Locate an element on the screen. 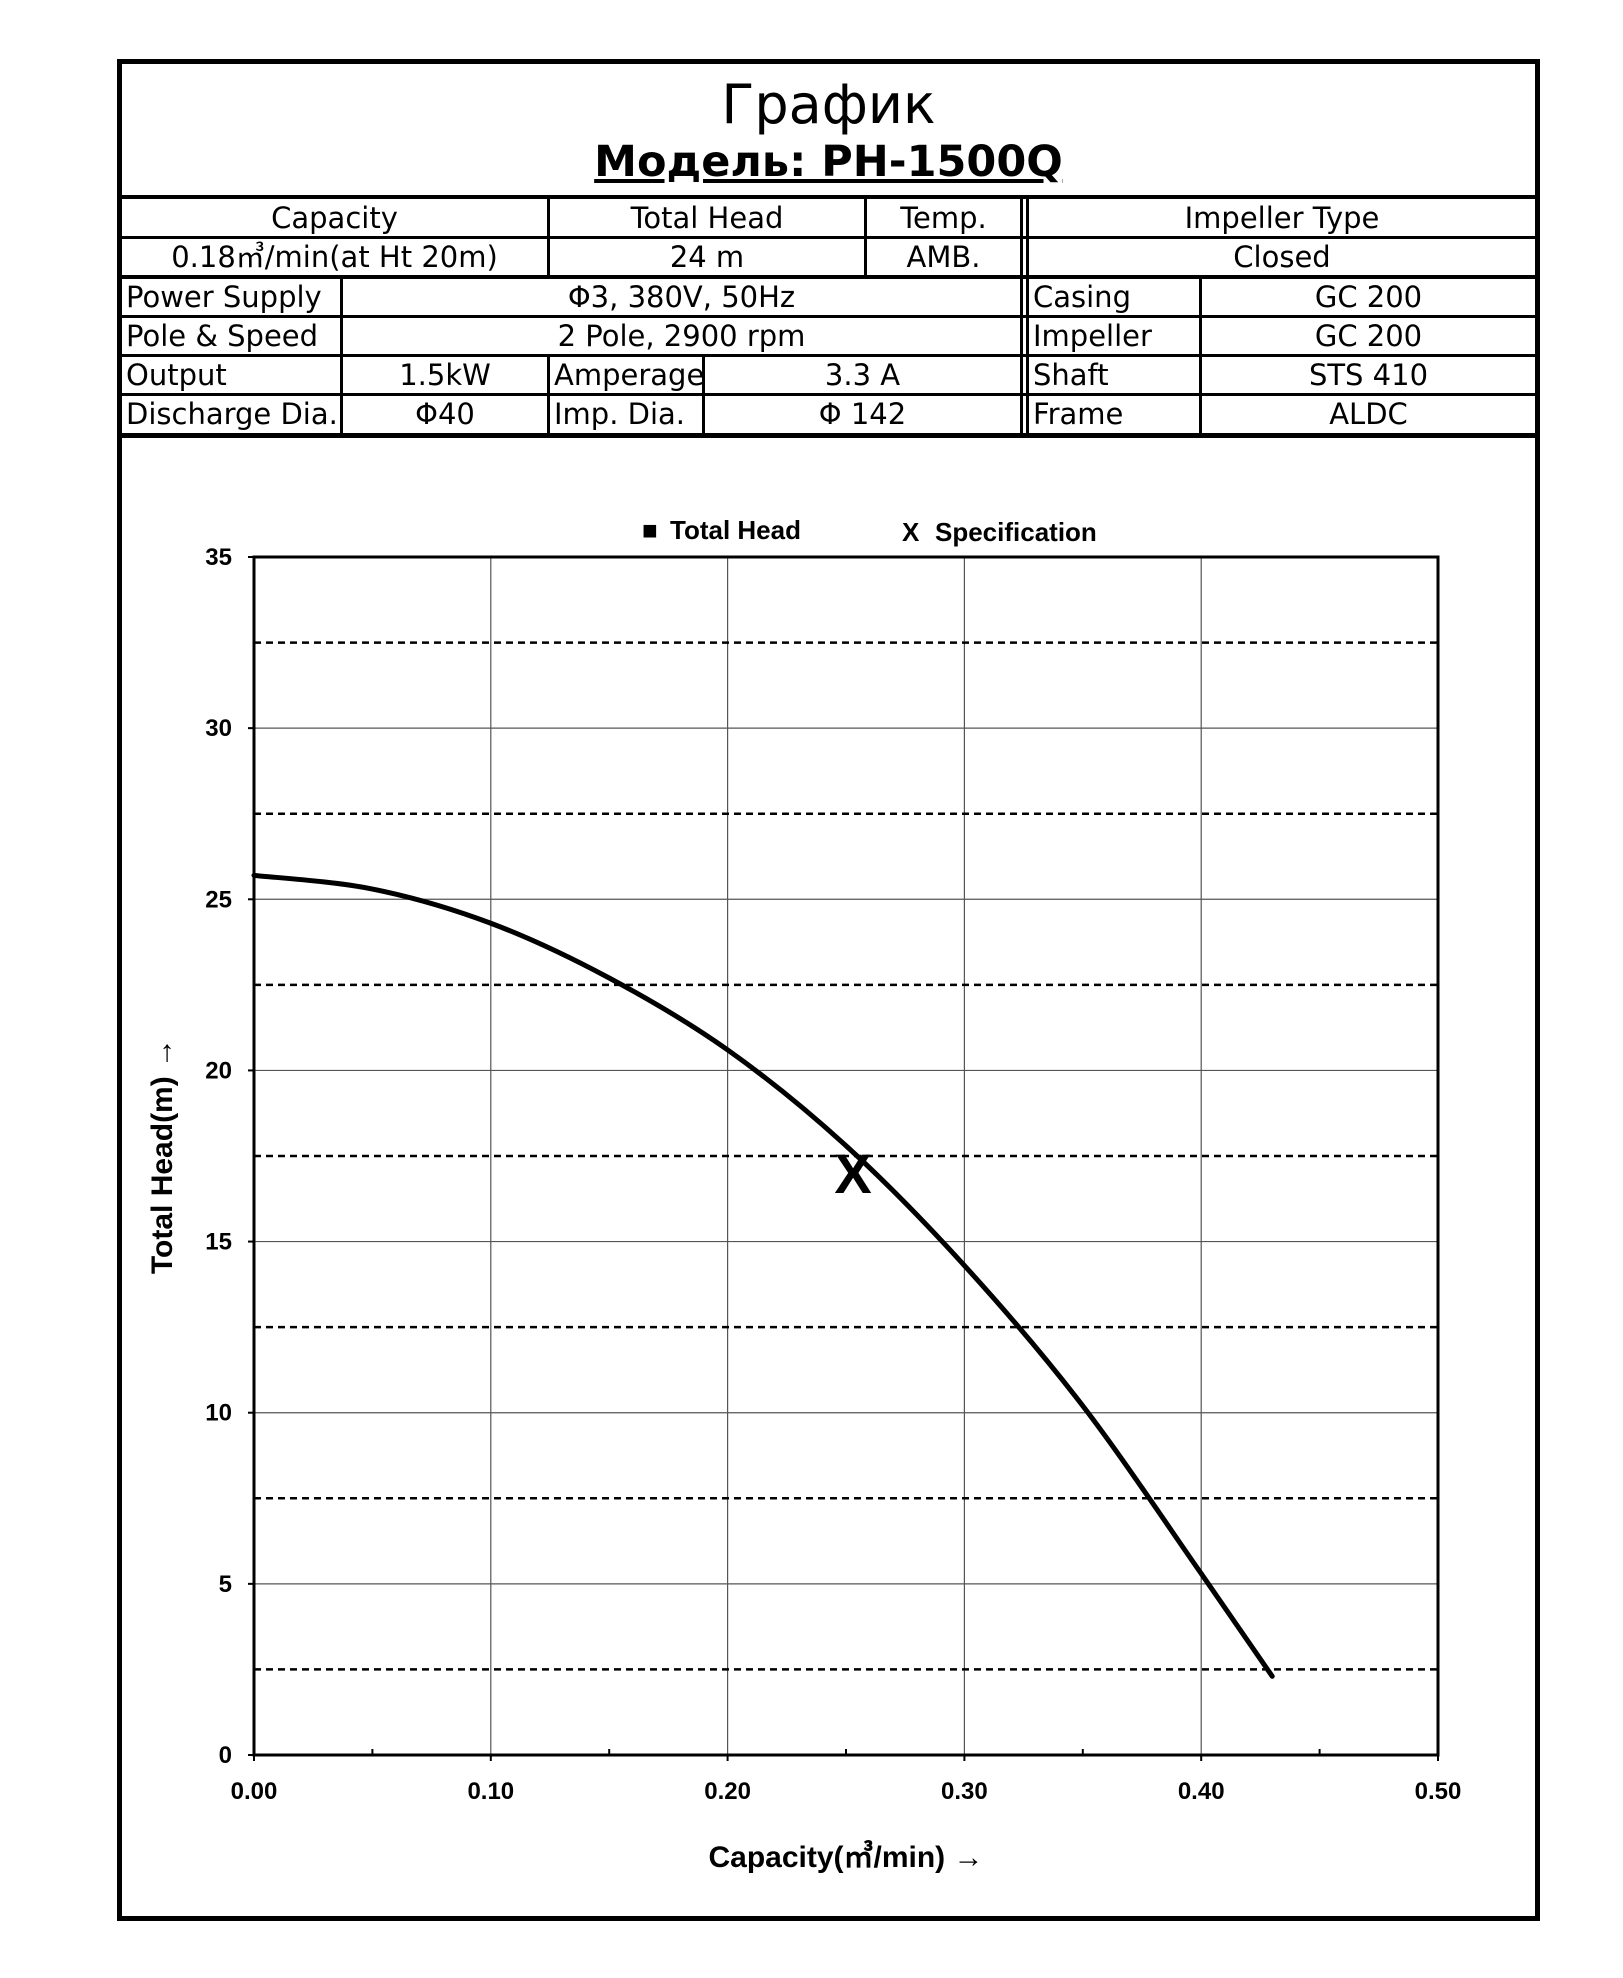  temp-value: AMB. is located at coordinates (943, 257).